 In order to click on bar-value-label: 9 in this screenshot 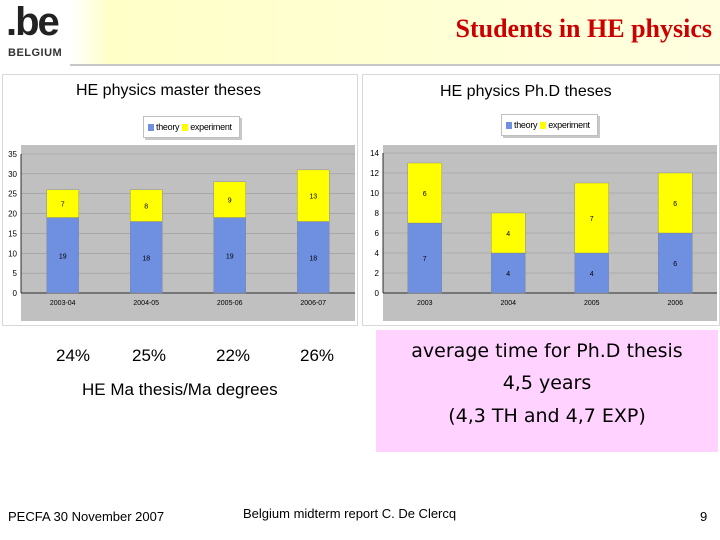, I will do `click(230, 201)`.